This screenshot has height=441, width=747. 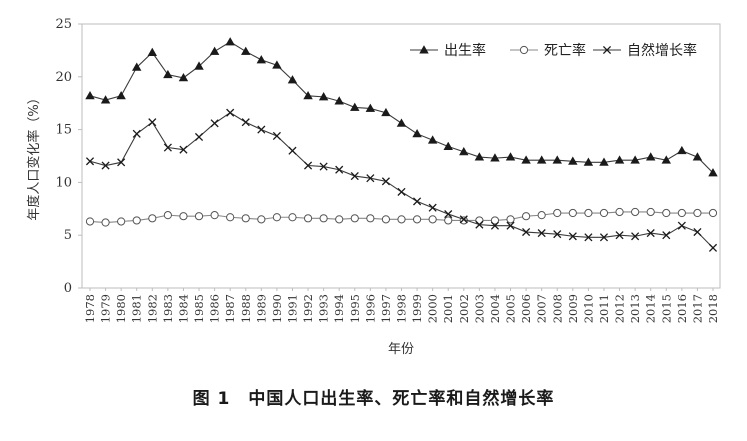 I want to click on x-tick-label: 1987, so click(x=230, y=308).